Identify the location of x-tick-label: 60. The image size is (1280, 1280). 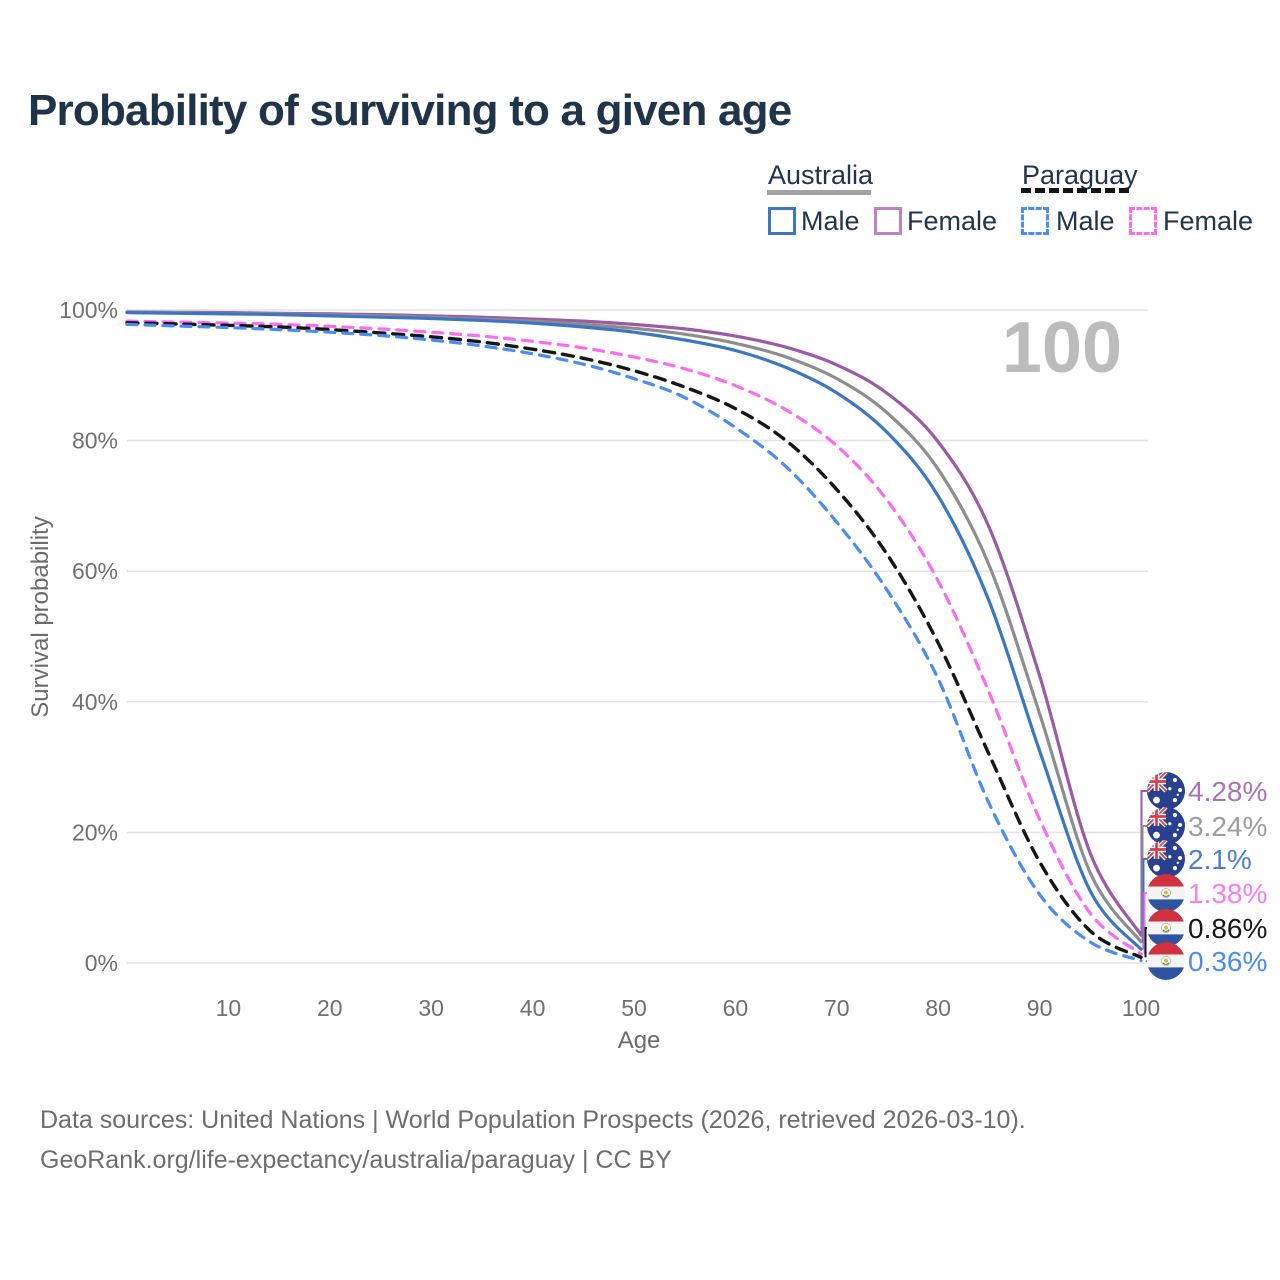
(736, 1008).